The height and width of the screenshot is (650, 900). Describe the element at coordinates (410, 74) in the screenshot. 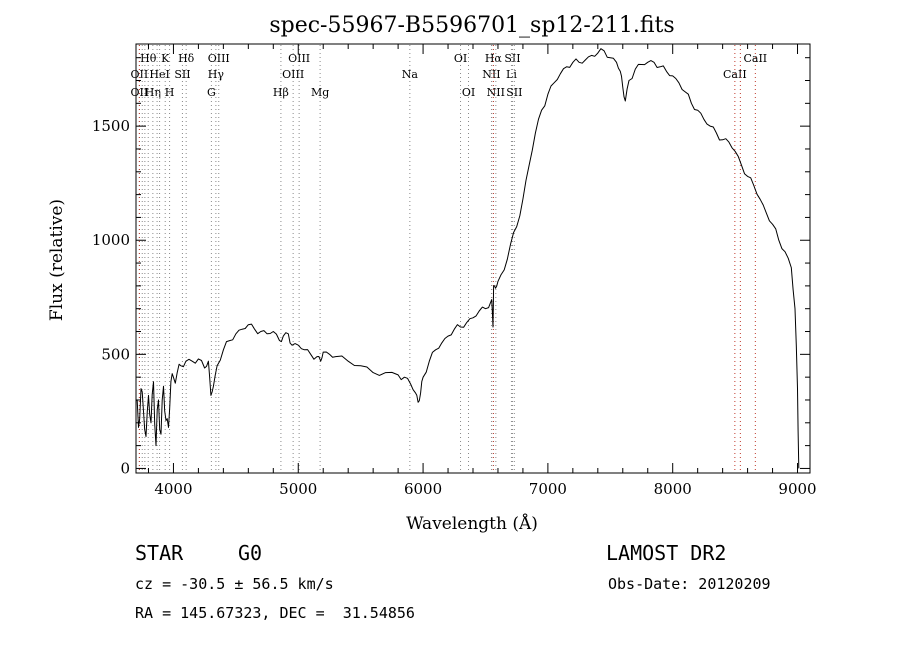

I see `vacuum-label: Na` at that location.